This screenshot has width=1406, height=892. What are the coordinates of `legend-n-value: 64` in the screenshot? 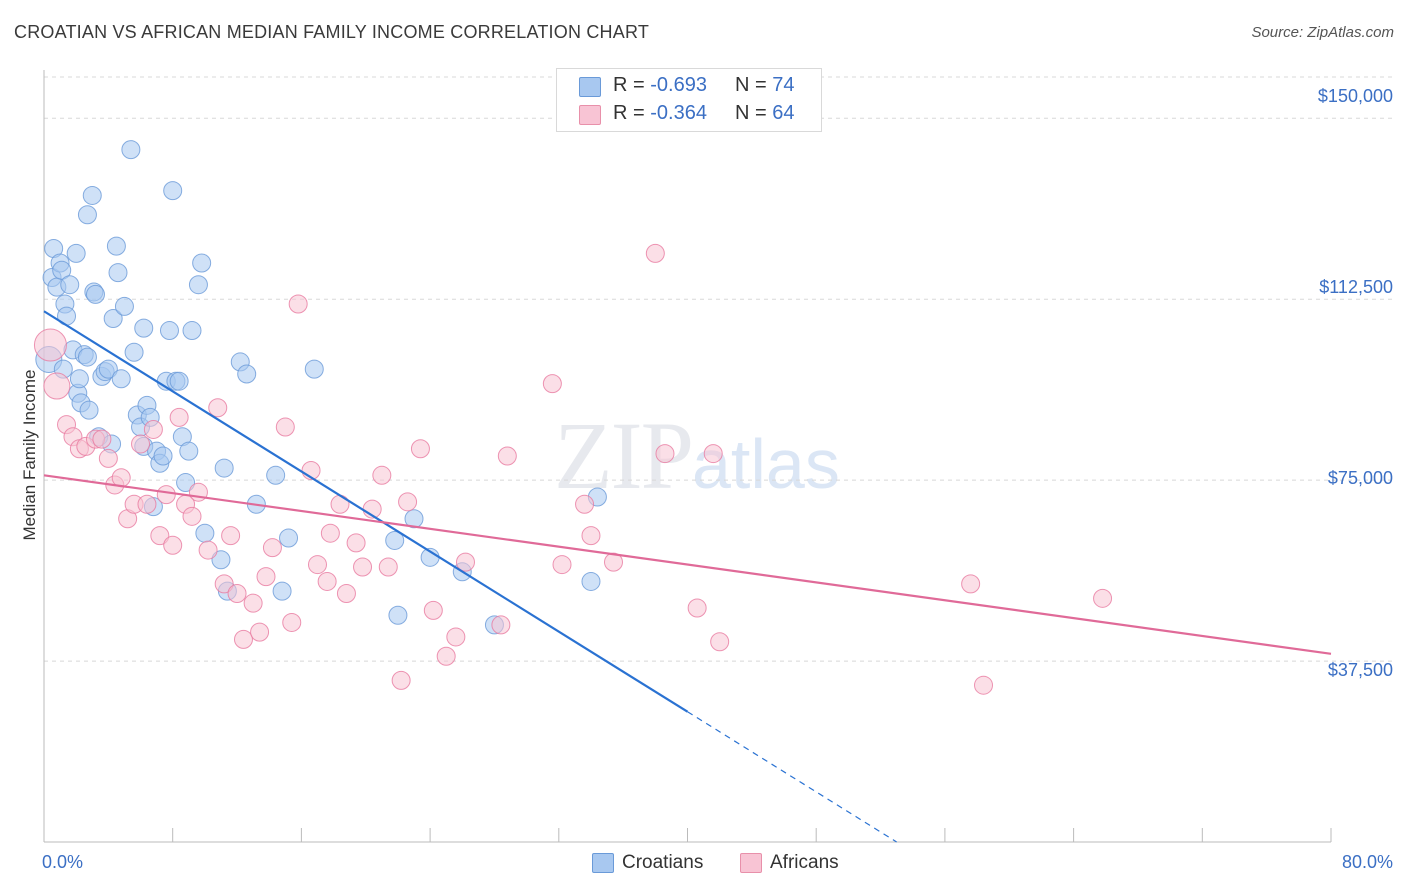 It's located at (783, 113).